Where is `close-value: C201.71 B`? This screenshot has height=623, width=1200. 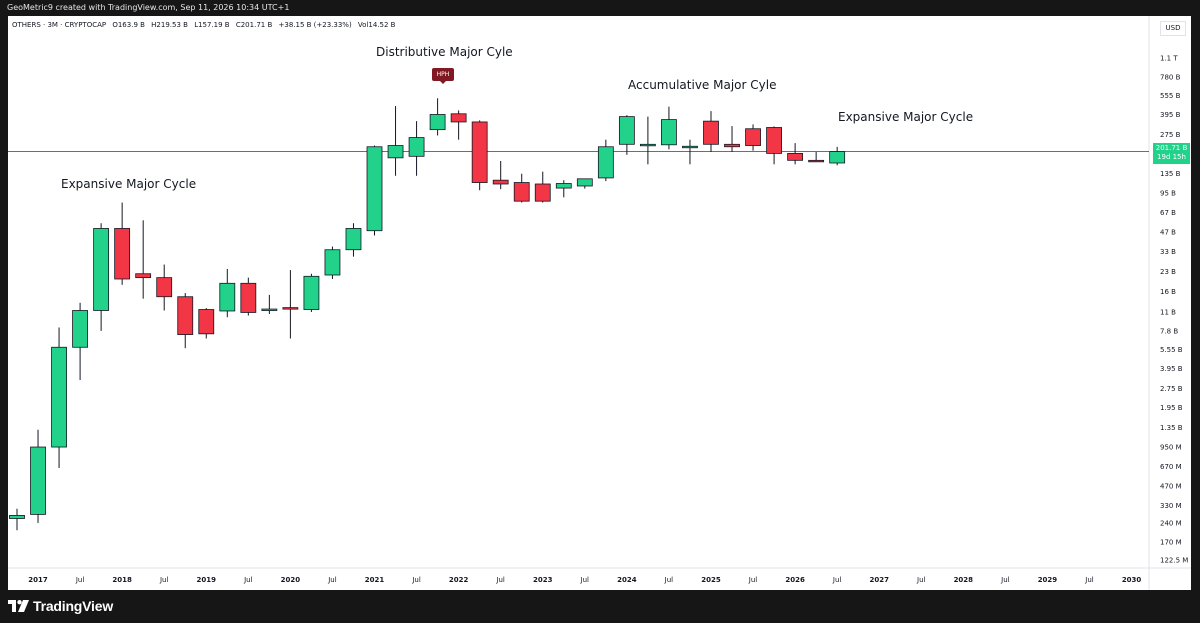
close-value: C201.71 B is located at coordinates (254, 25).